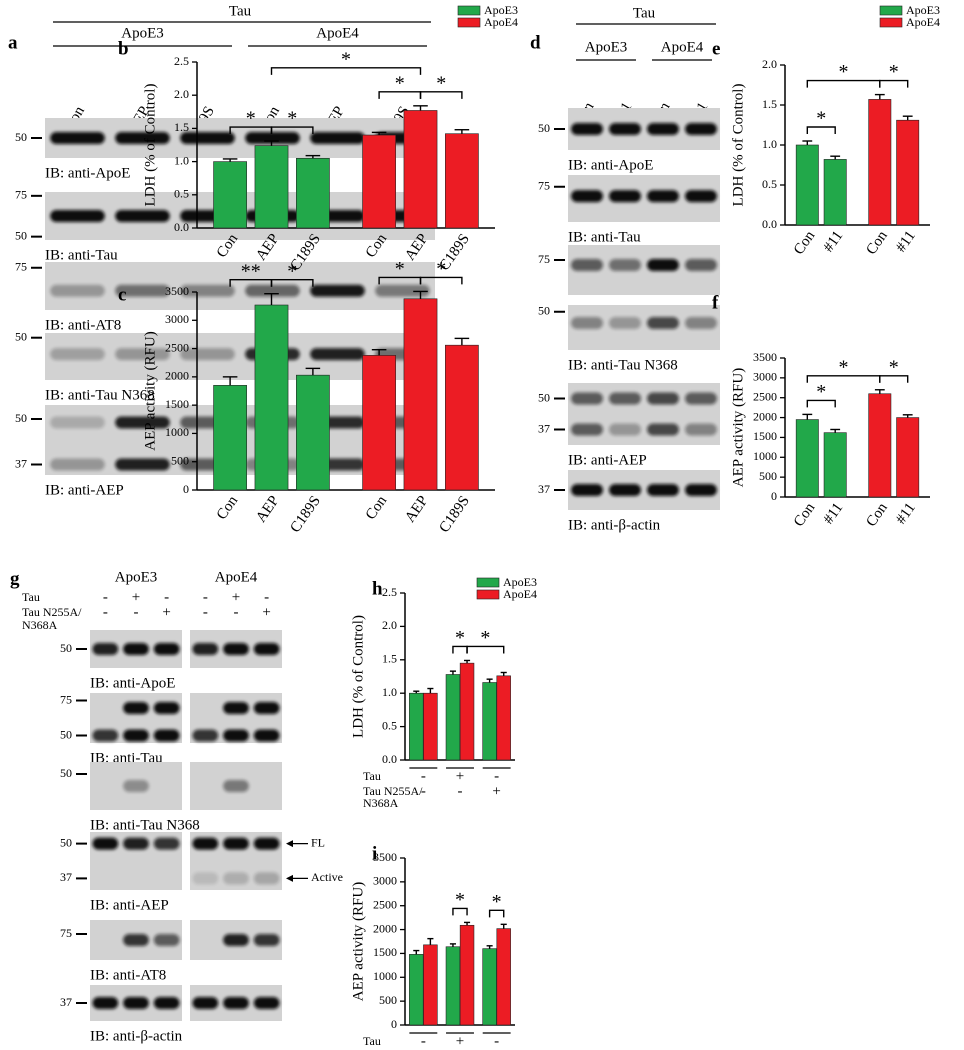 This screenshot has width=964, height=1050. Describe the element at coordinates (181, 227) in the screenshot. I see `y-tick-label: 0.0` at that location.